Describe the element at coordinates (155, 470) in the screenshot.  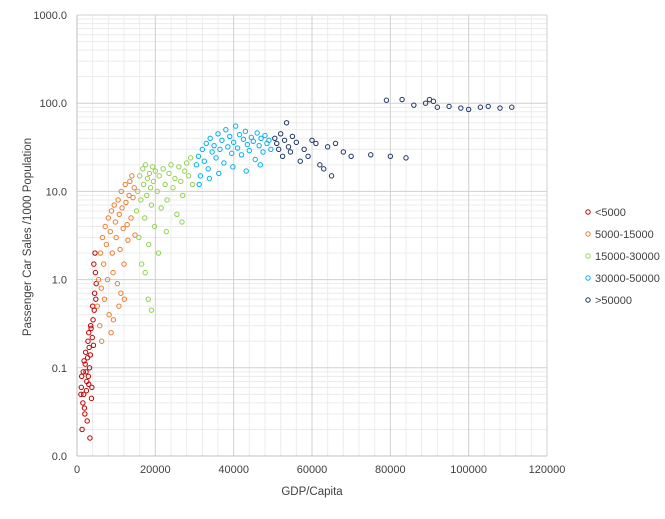
I see `x-tick-label: 20000` at that location.